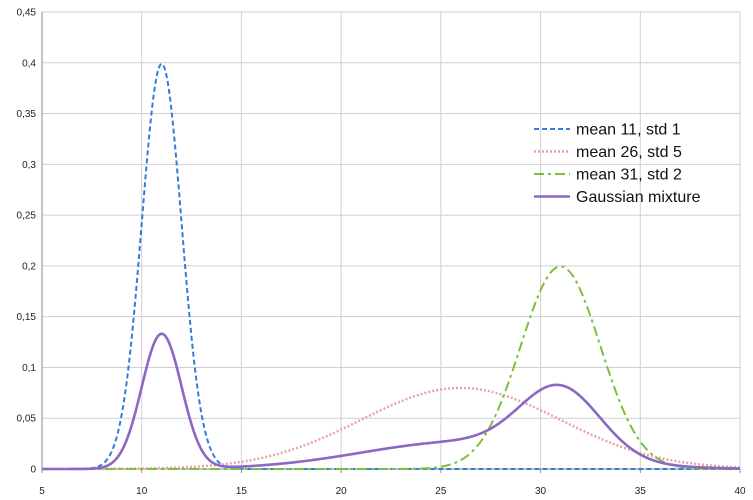  I want to click on legend-label: mean 26, std 5, so click(629, 152).